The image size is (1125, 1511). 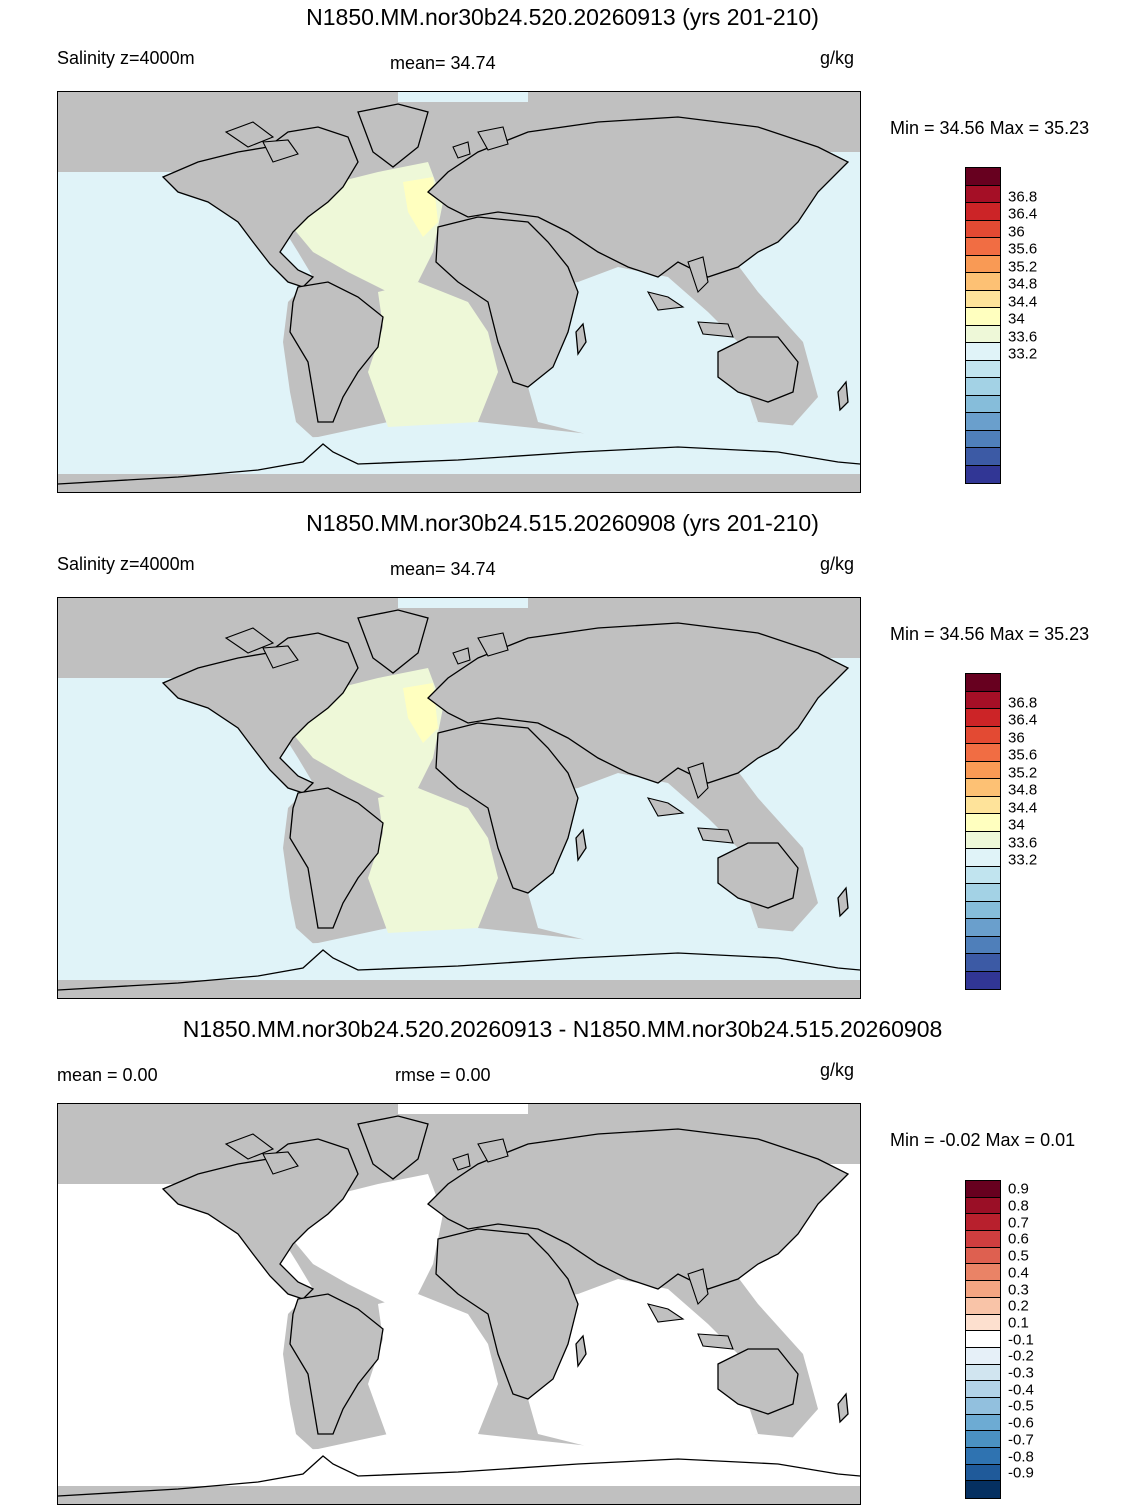 What do you see at coordinates (1021, 1457) in the screenshot?
I see `colorbar-tick-label: -0.8` at bounding box center [1021, 1457].